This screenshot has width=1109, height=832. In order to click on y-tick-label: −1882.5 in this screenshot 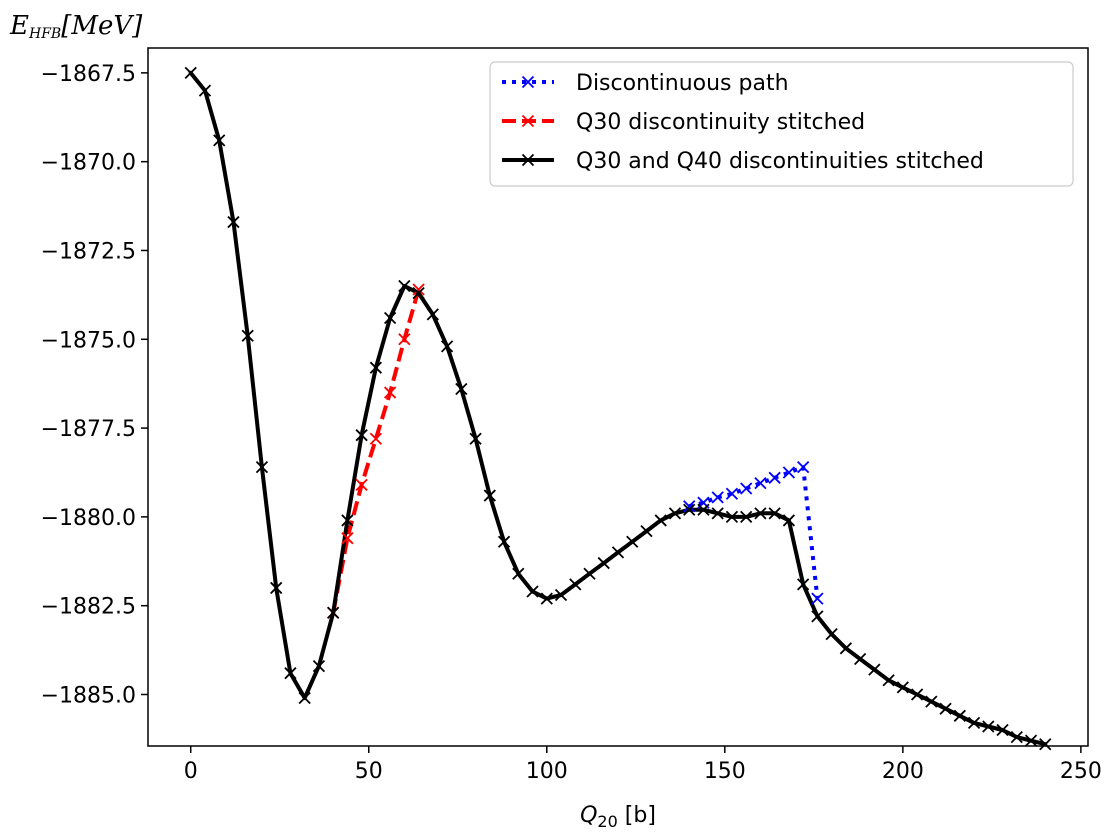, I will do `click(88, 607)`.